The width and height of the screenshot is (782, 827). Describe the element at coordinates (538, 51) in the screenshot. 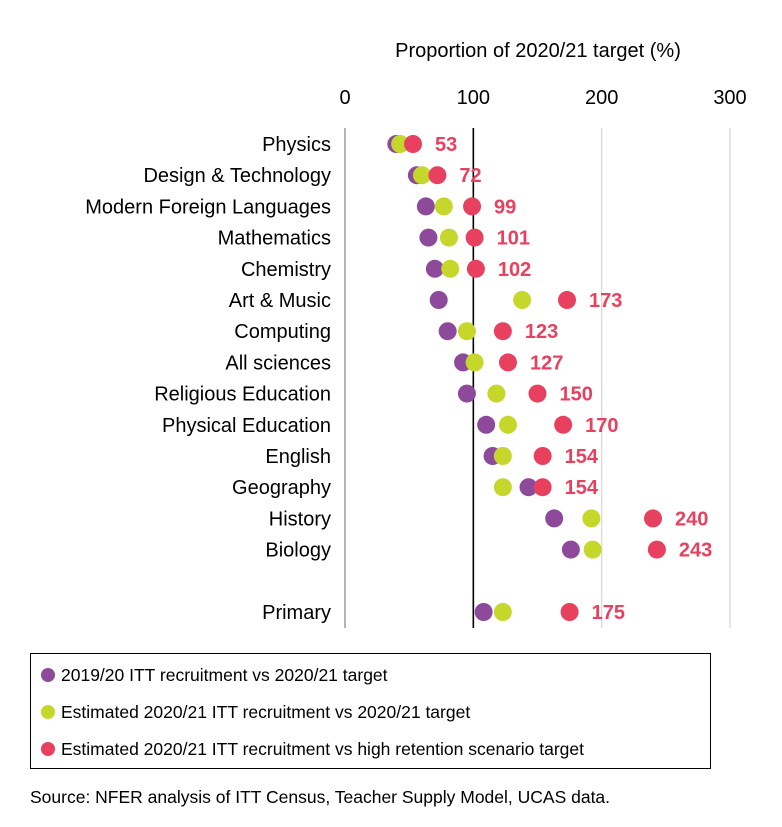

I see `x-axis-label: Proportion of 2020/21 target (%)` at that location.